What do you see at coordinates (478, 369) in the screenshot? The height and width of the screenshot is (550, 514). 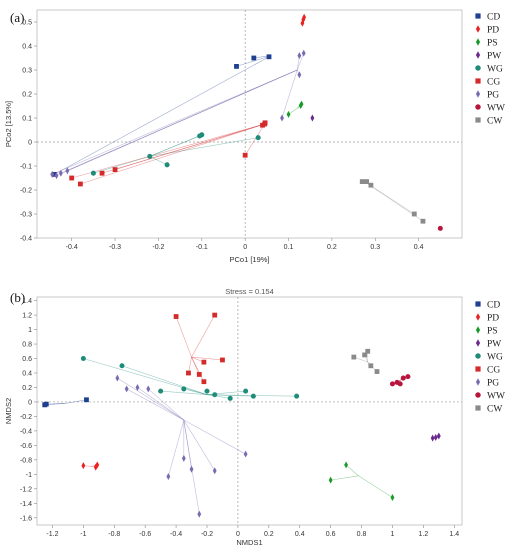 I see `legend-marker-cg` at bounding box center [478, 369].